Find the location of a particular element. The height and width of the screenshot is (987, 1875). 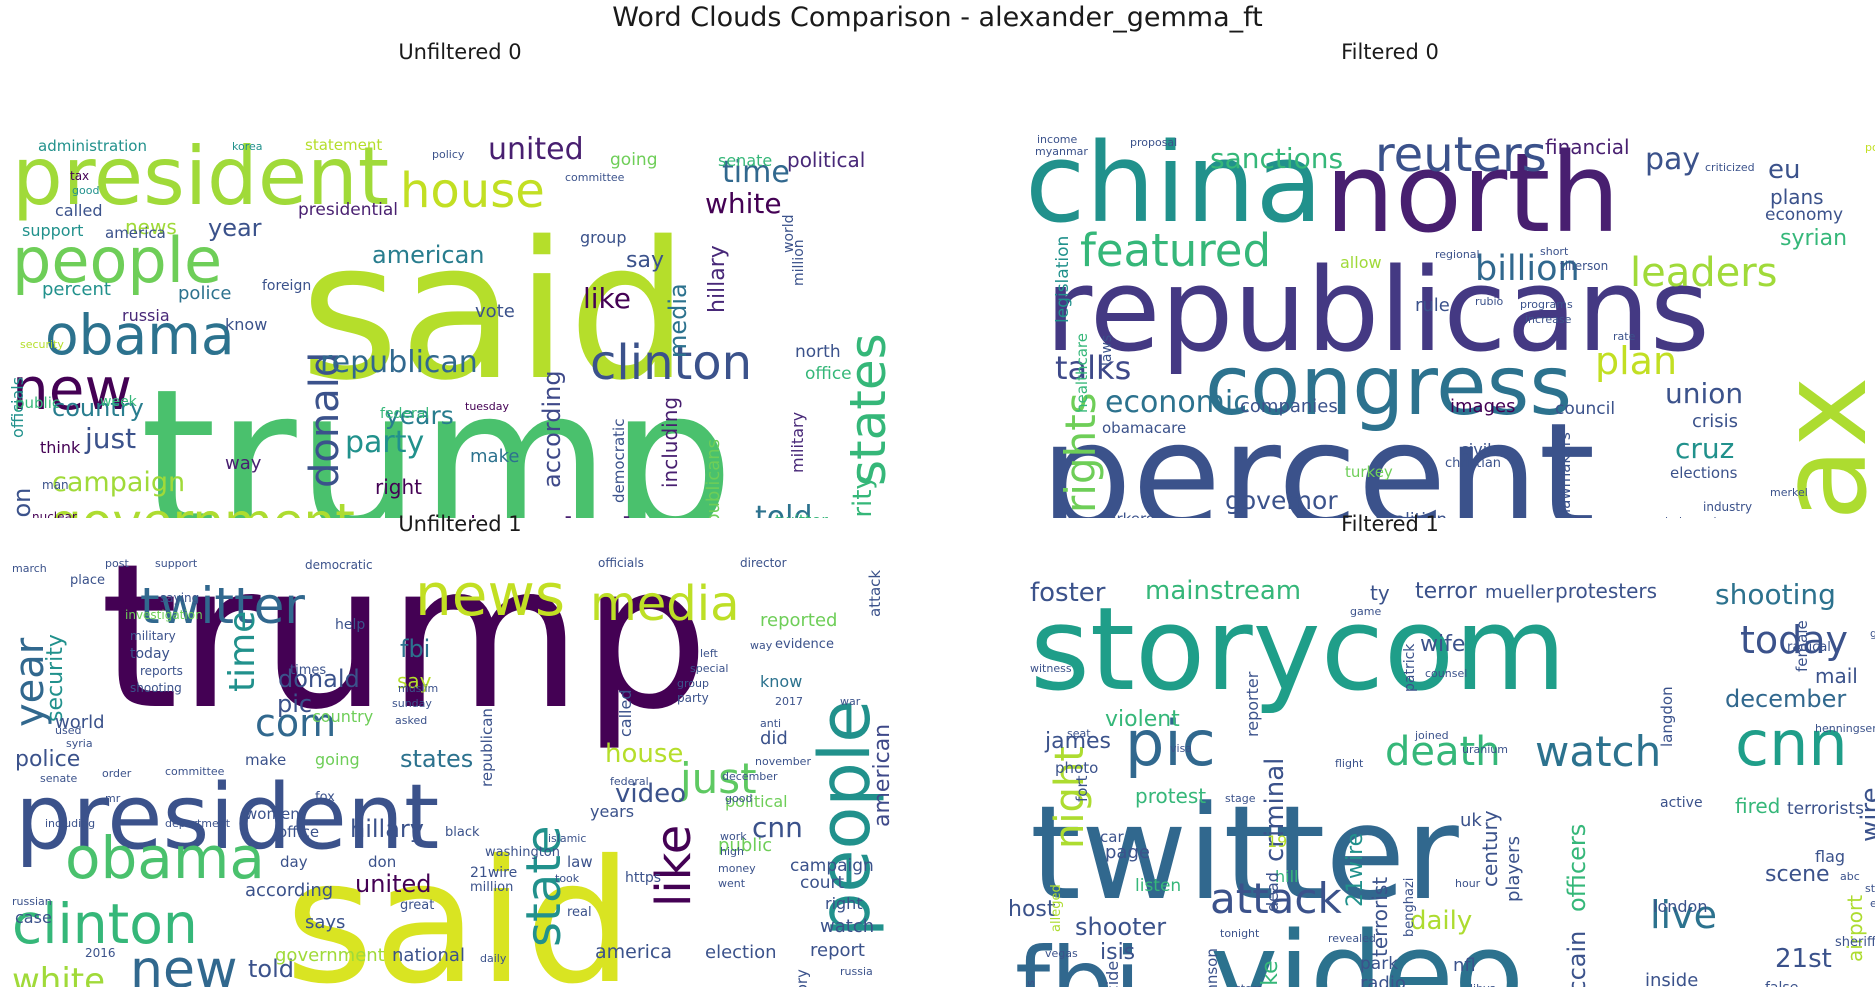

cloud-word: mr is located at coordinates (113, 798).